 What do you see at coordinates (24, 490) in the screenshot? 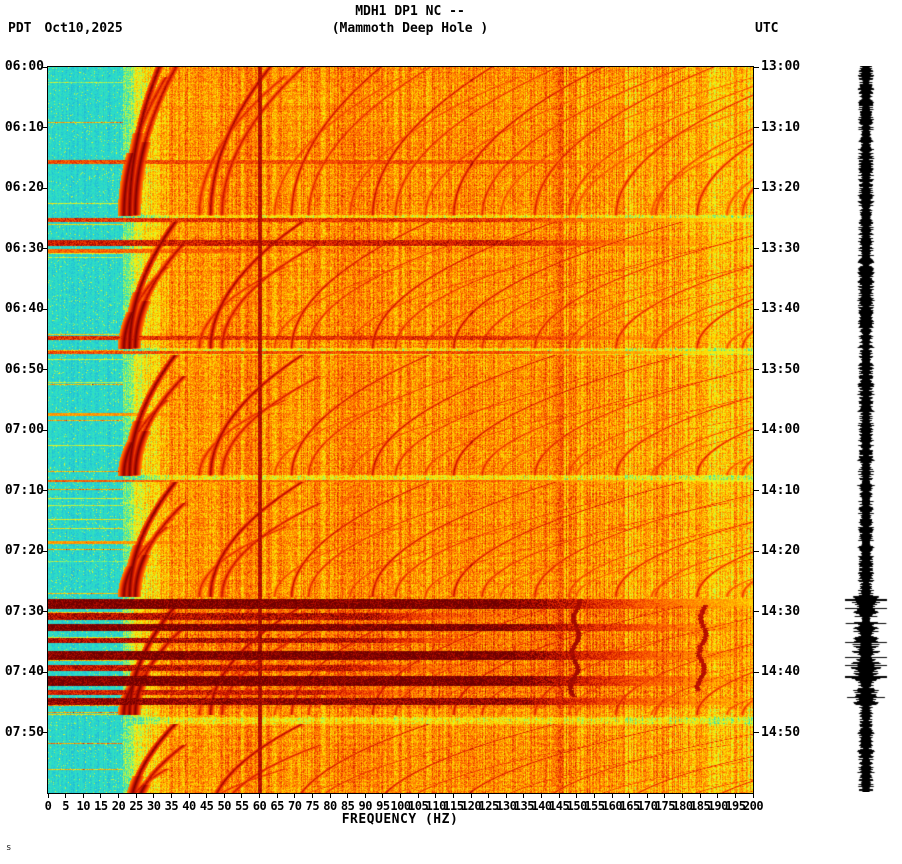
I see `left-time-label: 07:10` at bounding box center [24, 490].